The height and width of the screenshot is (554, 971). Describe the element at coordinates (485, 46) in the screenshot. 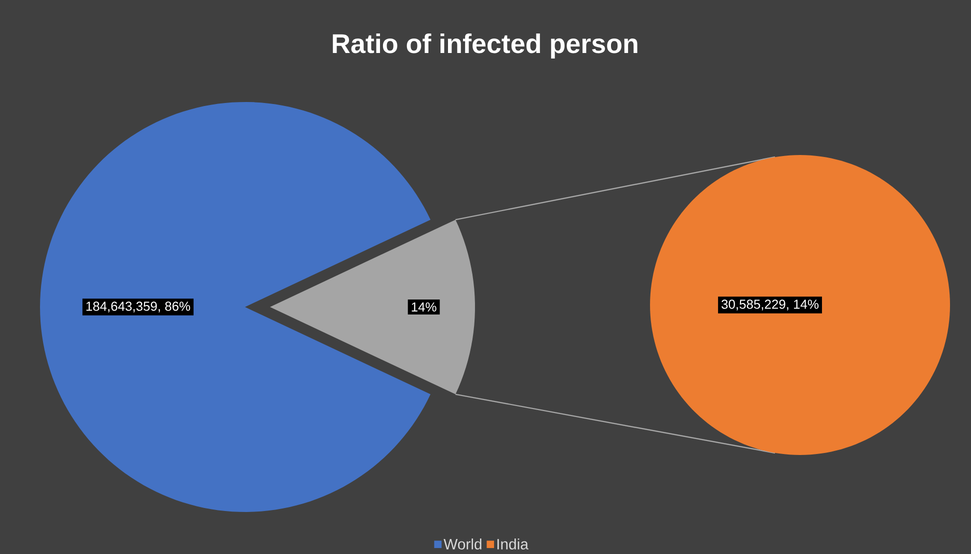

I see `chart-title: Ratio of infected person` at that location.